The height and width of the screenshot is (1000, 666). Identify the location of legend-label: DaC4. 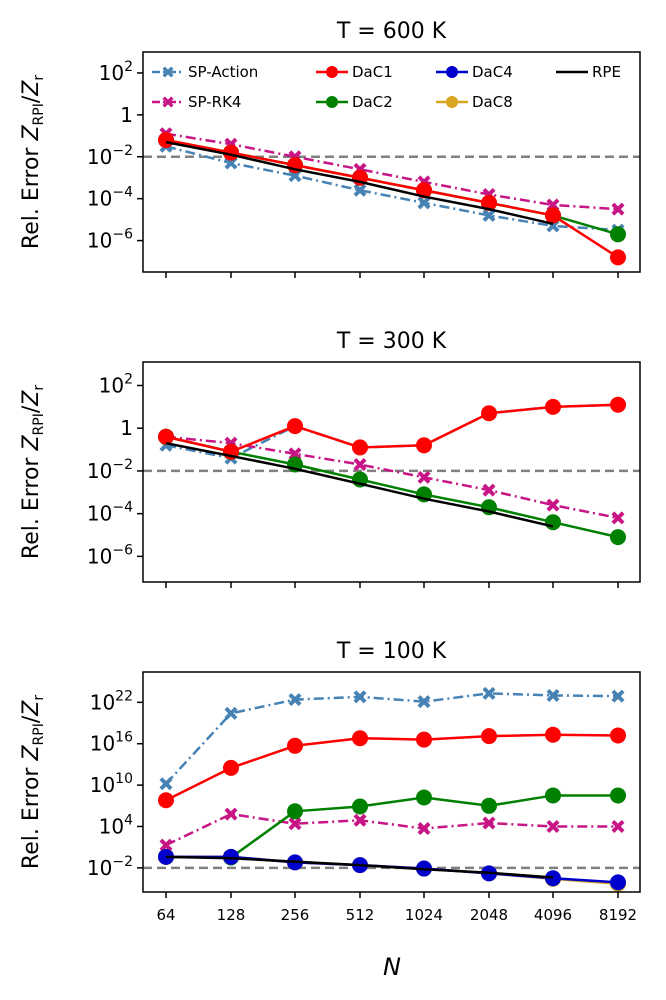
(492, 72).